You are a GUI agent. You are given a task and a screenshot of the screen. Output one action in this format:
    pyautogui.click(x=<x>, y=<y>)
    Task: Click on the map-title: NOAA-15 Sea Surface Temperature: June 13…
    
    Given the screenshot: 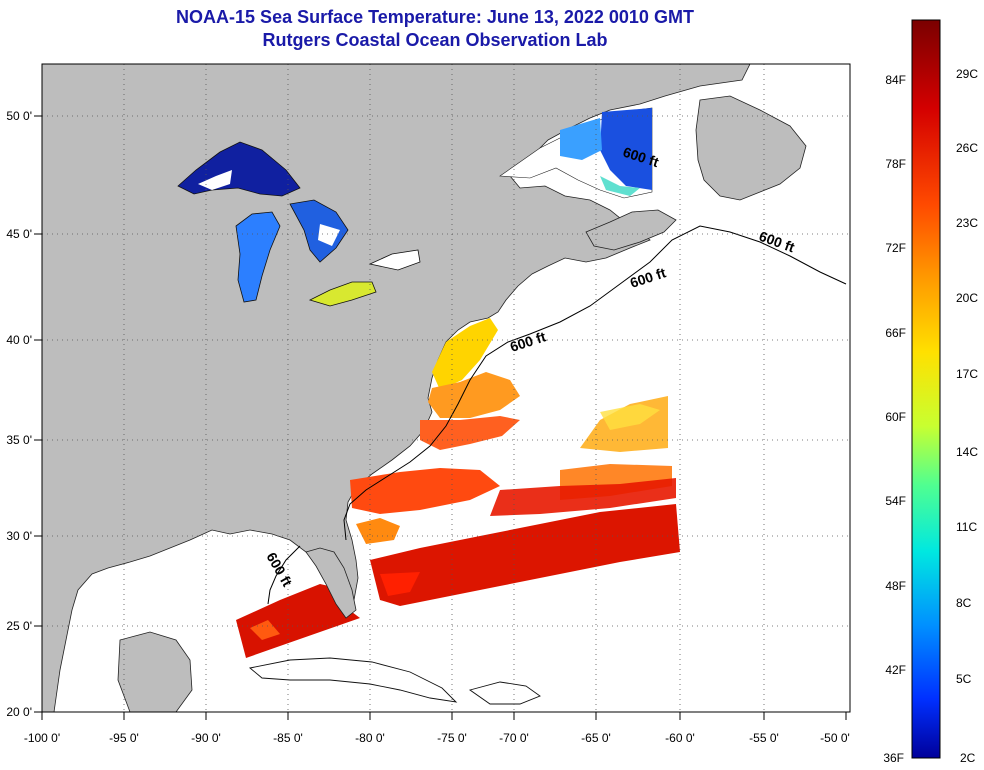 What is the action you would take?
    pyautogui.click(x=435, y=17)
    